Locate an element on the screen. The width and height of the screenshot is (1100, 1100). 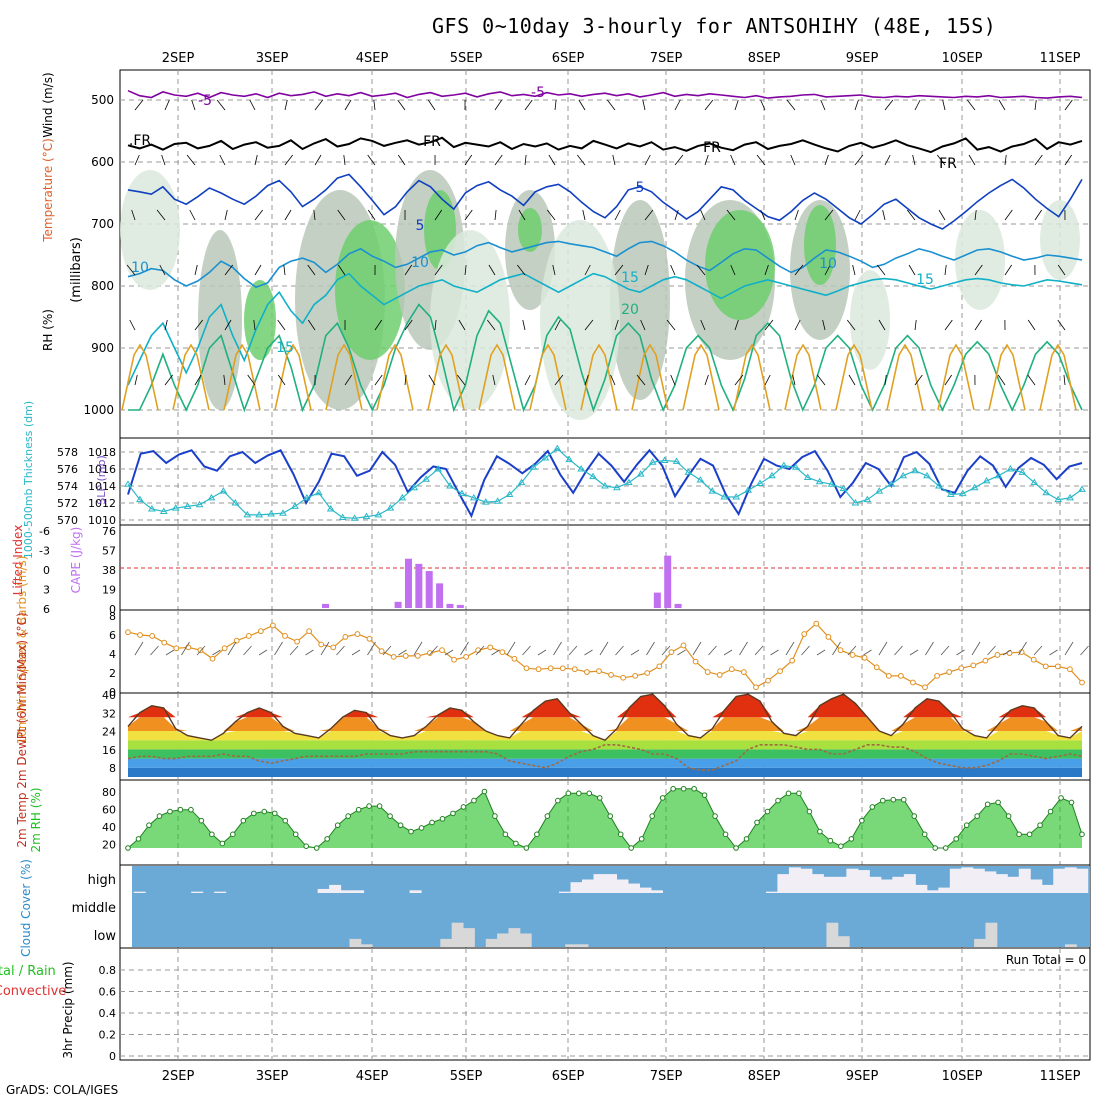
rh-tick-label: 80 is located at coordinates (109, 792).